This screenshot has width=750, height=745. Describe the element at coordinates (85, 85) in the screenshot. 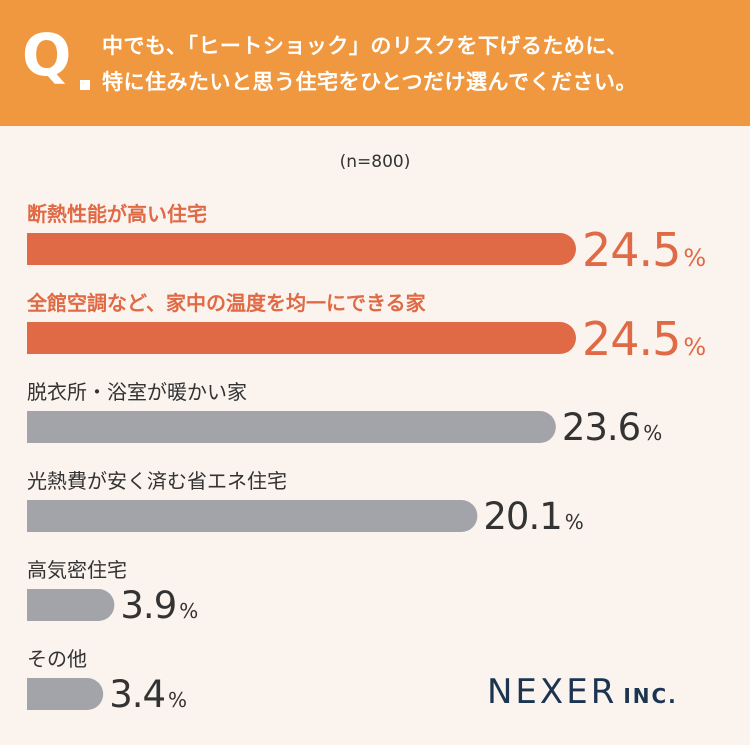

I see `question-mark-dot` at that location.